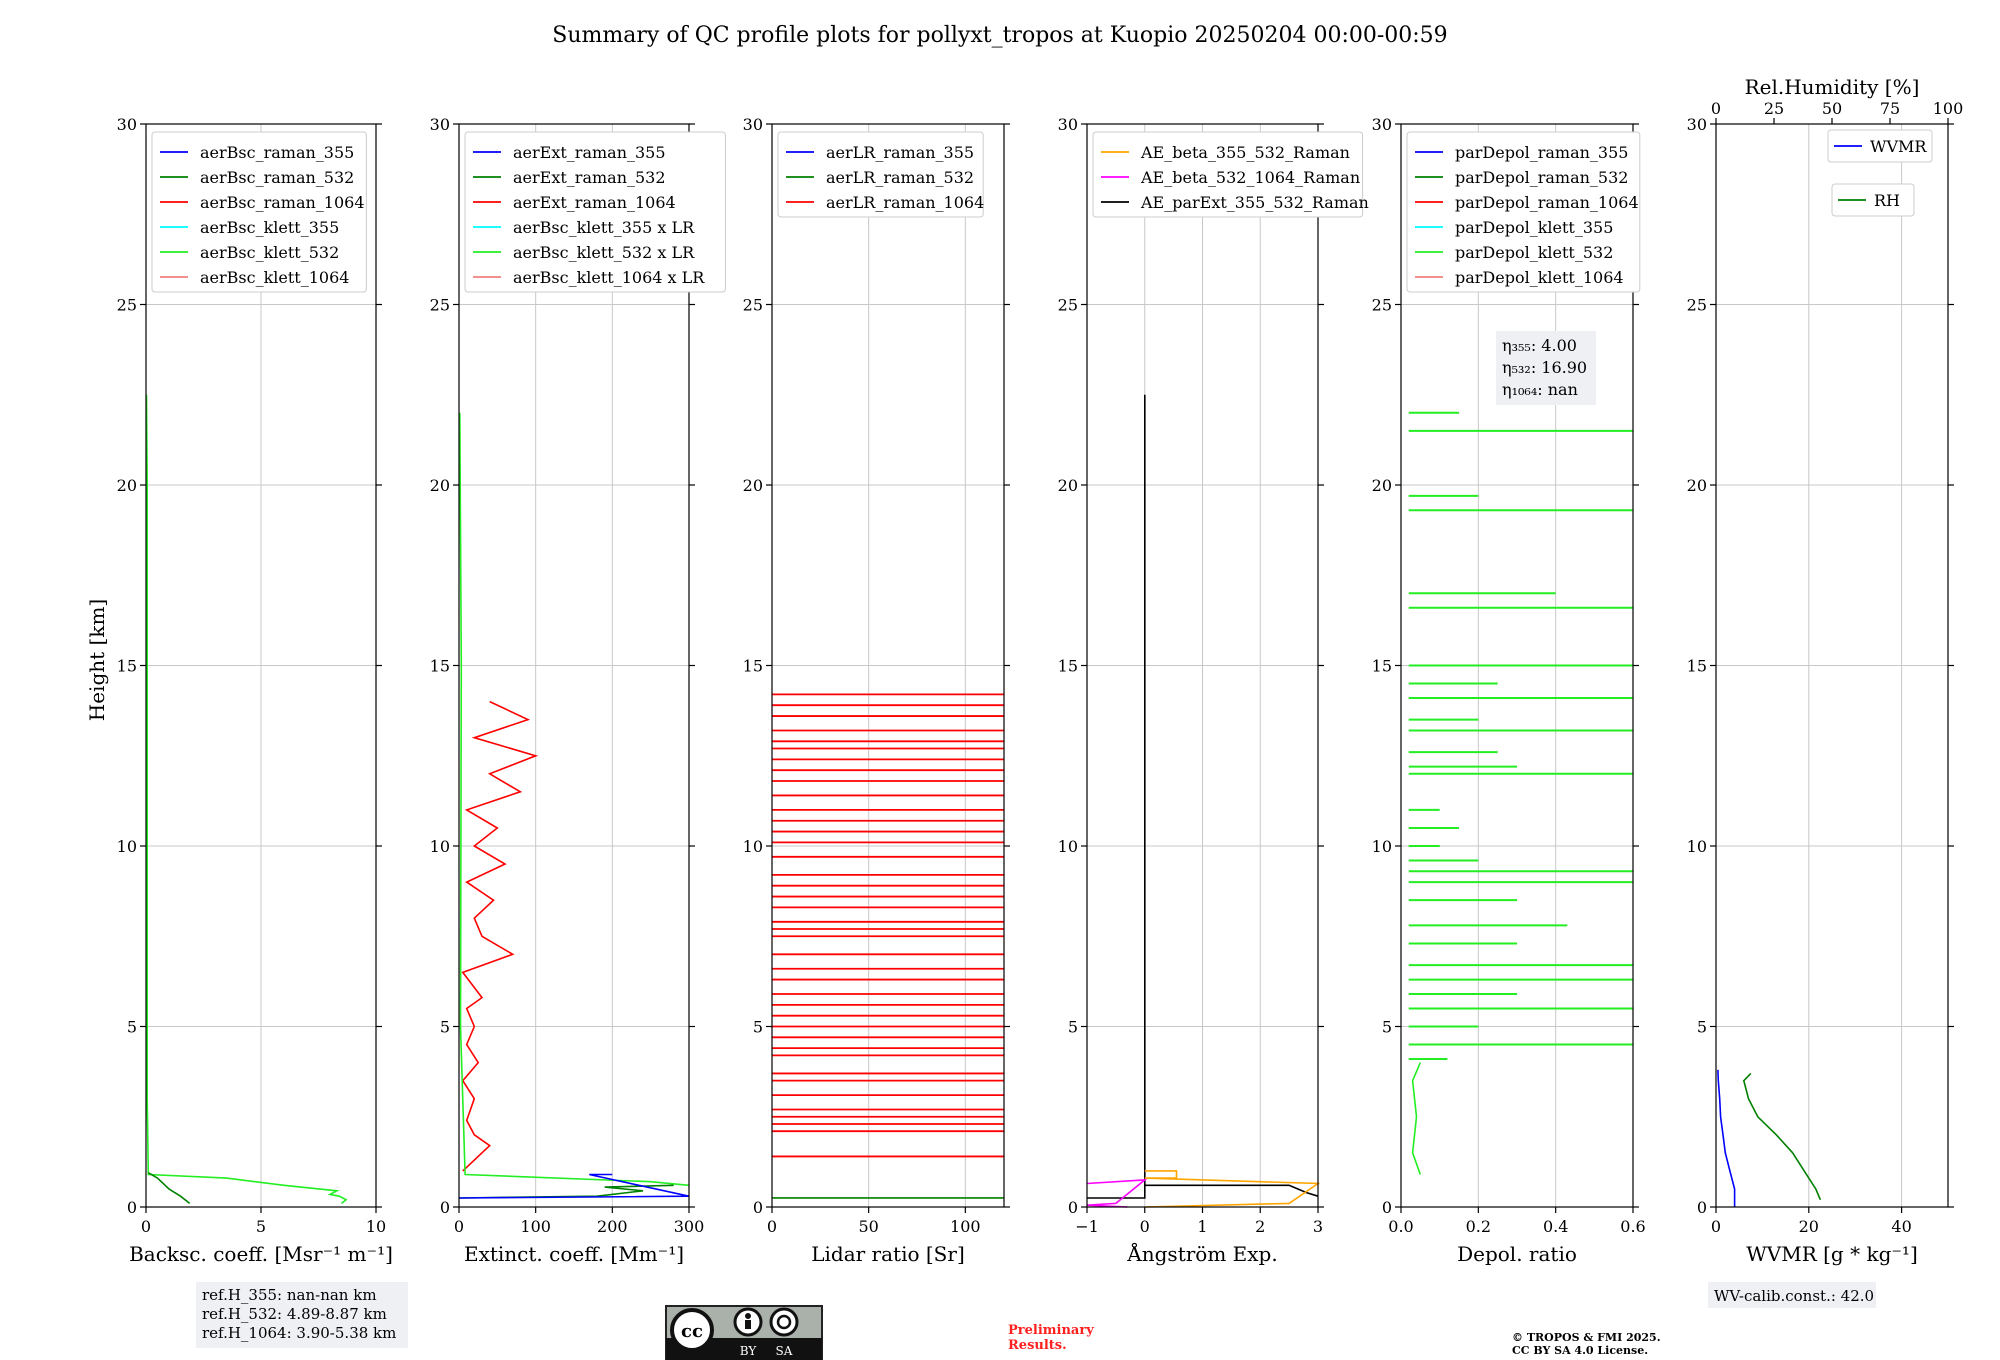 The width and height of the screenshot is (2000, 1360). Describe the element at coordinates (1792, 1295) in the screenshot. I see `wv-calib-annotation: WV-calib.const.: 42.0` at that location.